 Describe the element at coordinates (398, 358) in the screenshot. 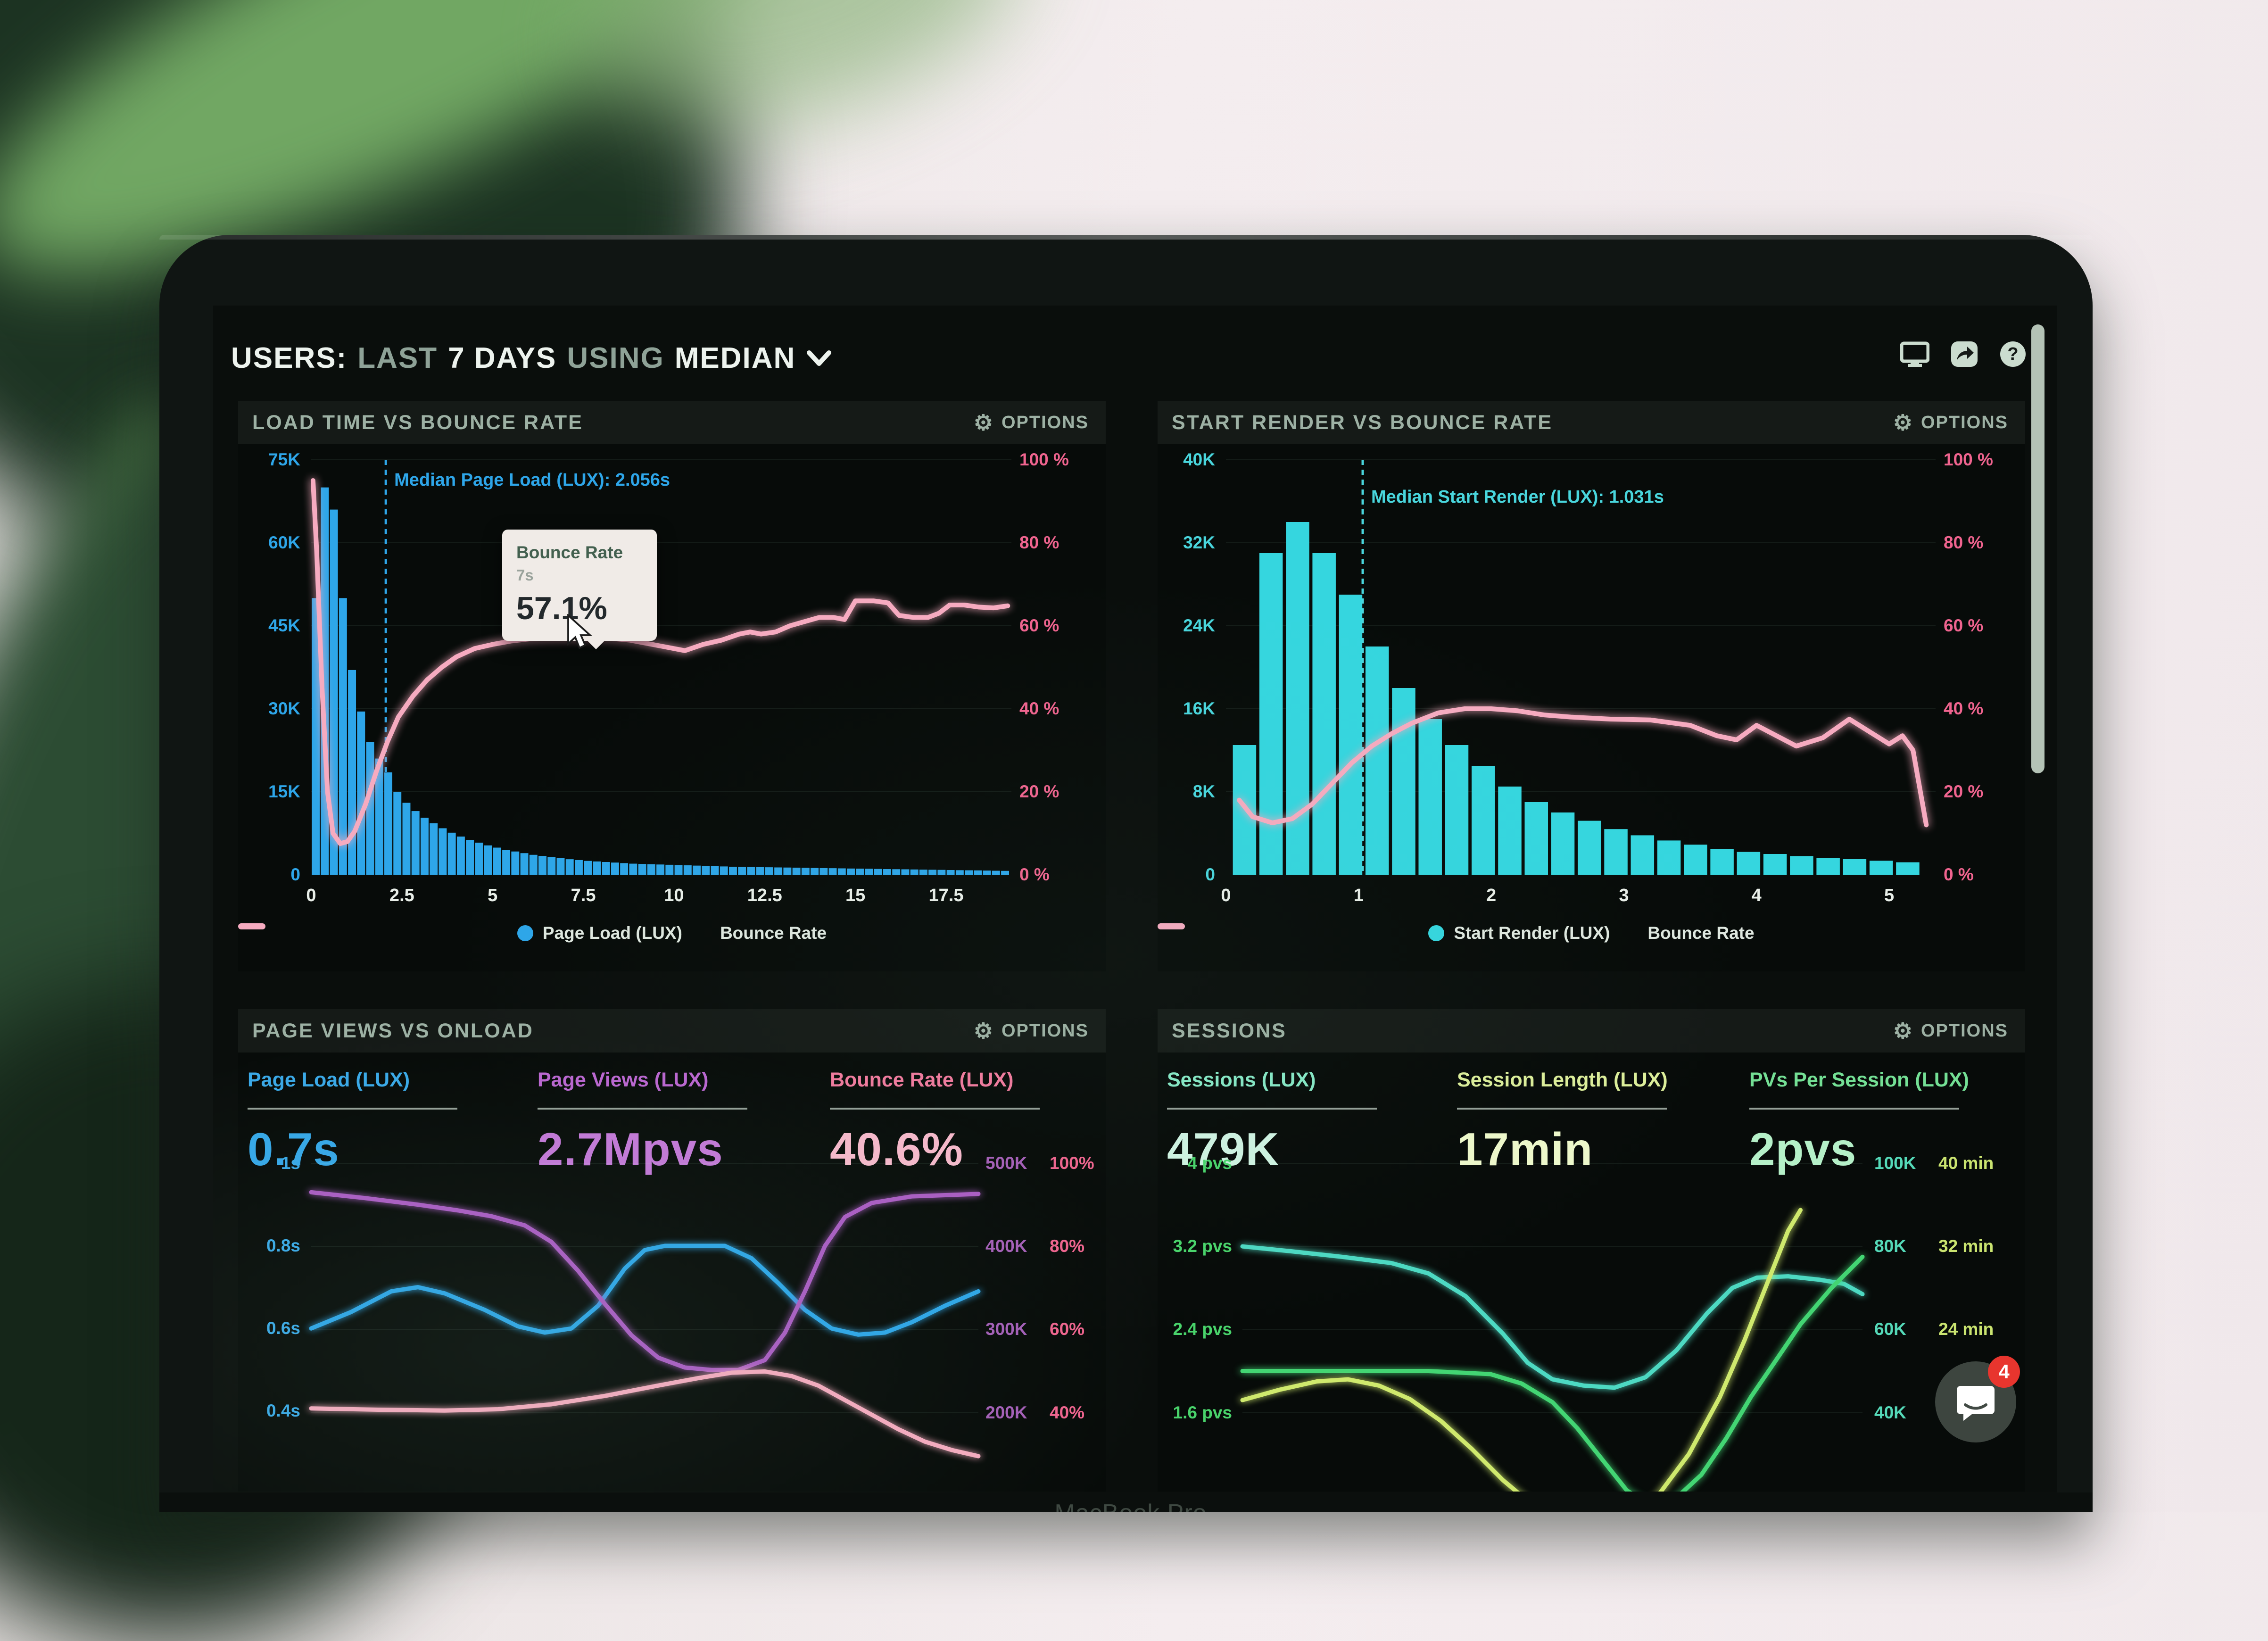

I see `title-last: LAST` at that location.